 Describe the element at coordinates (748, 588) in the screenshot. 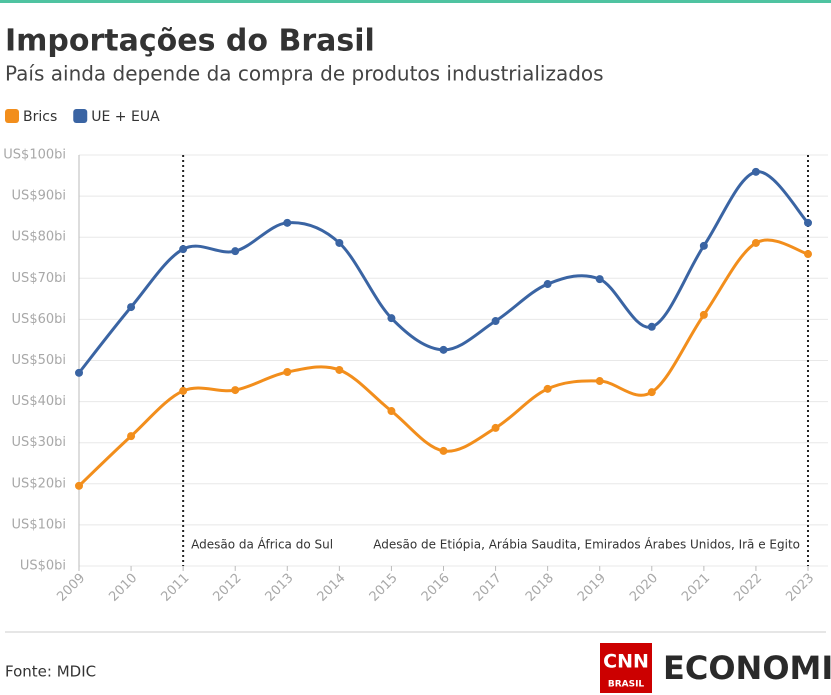

I see `x-tick-label: 2022` at that location.